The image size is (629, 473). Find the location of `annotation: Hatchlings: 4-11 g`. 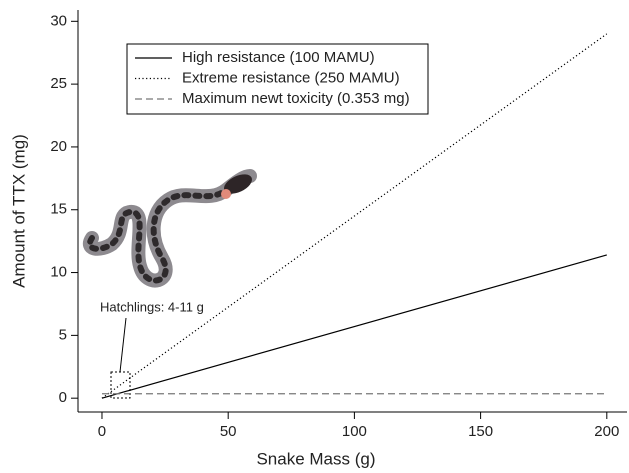

annotation: Hatchlings: 4-11 g is located at coordinates (152, 306).